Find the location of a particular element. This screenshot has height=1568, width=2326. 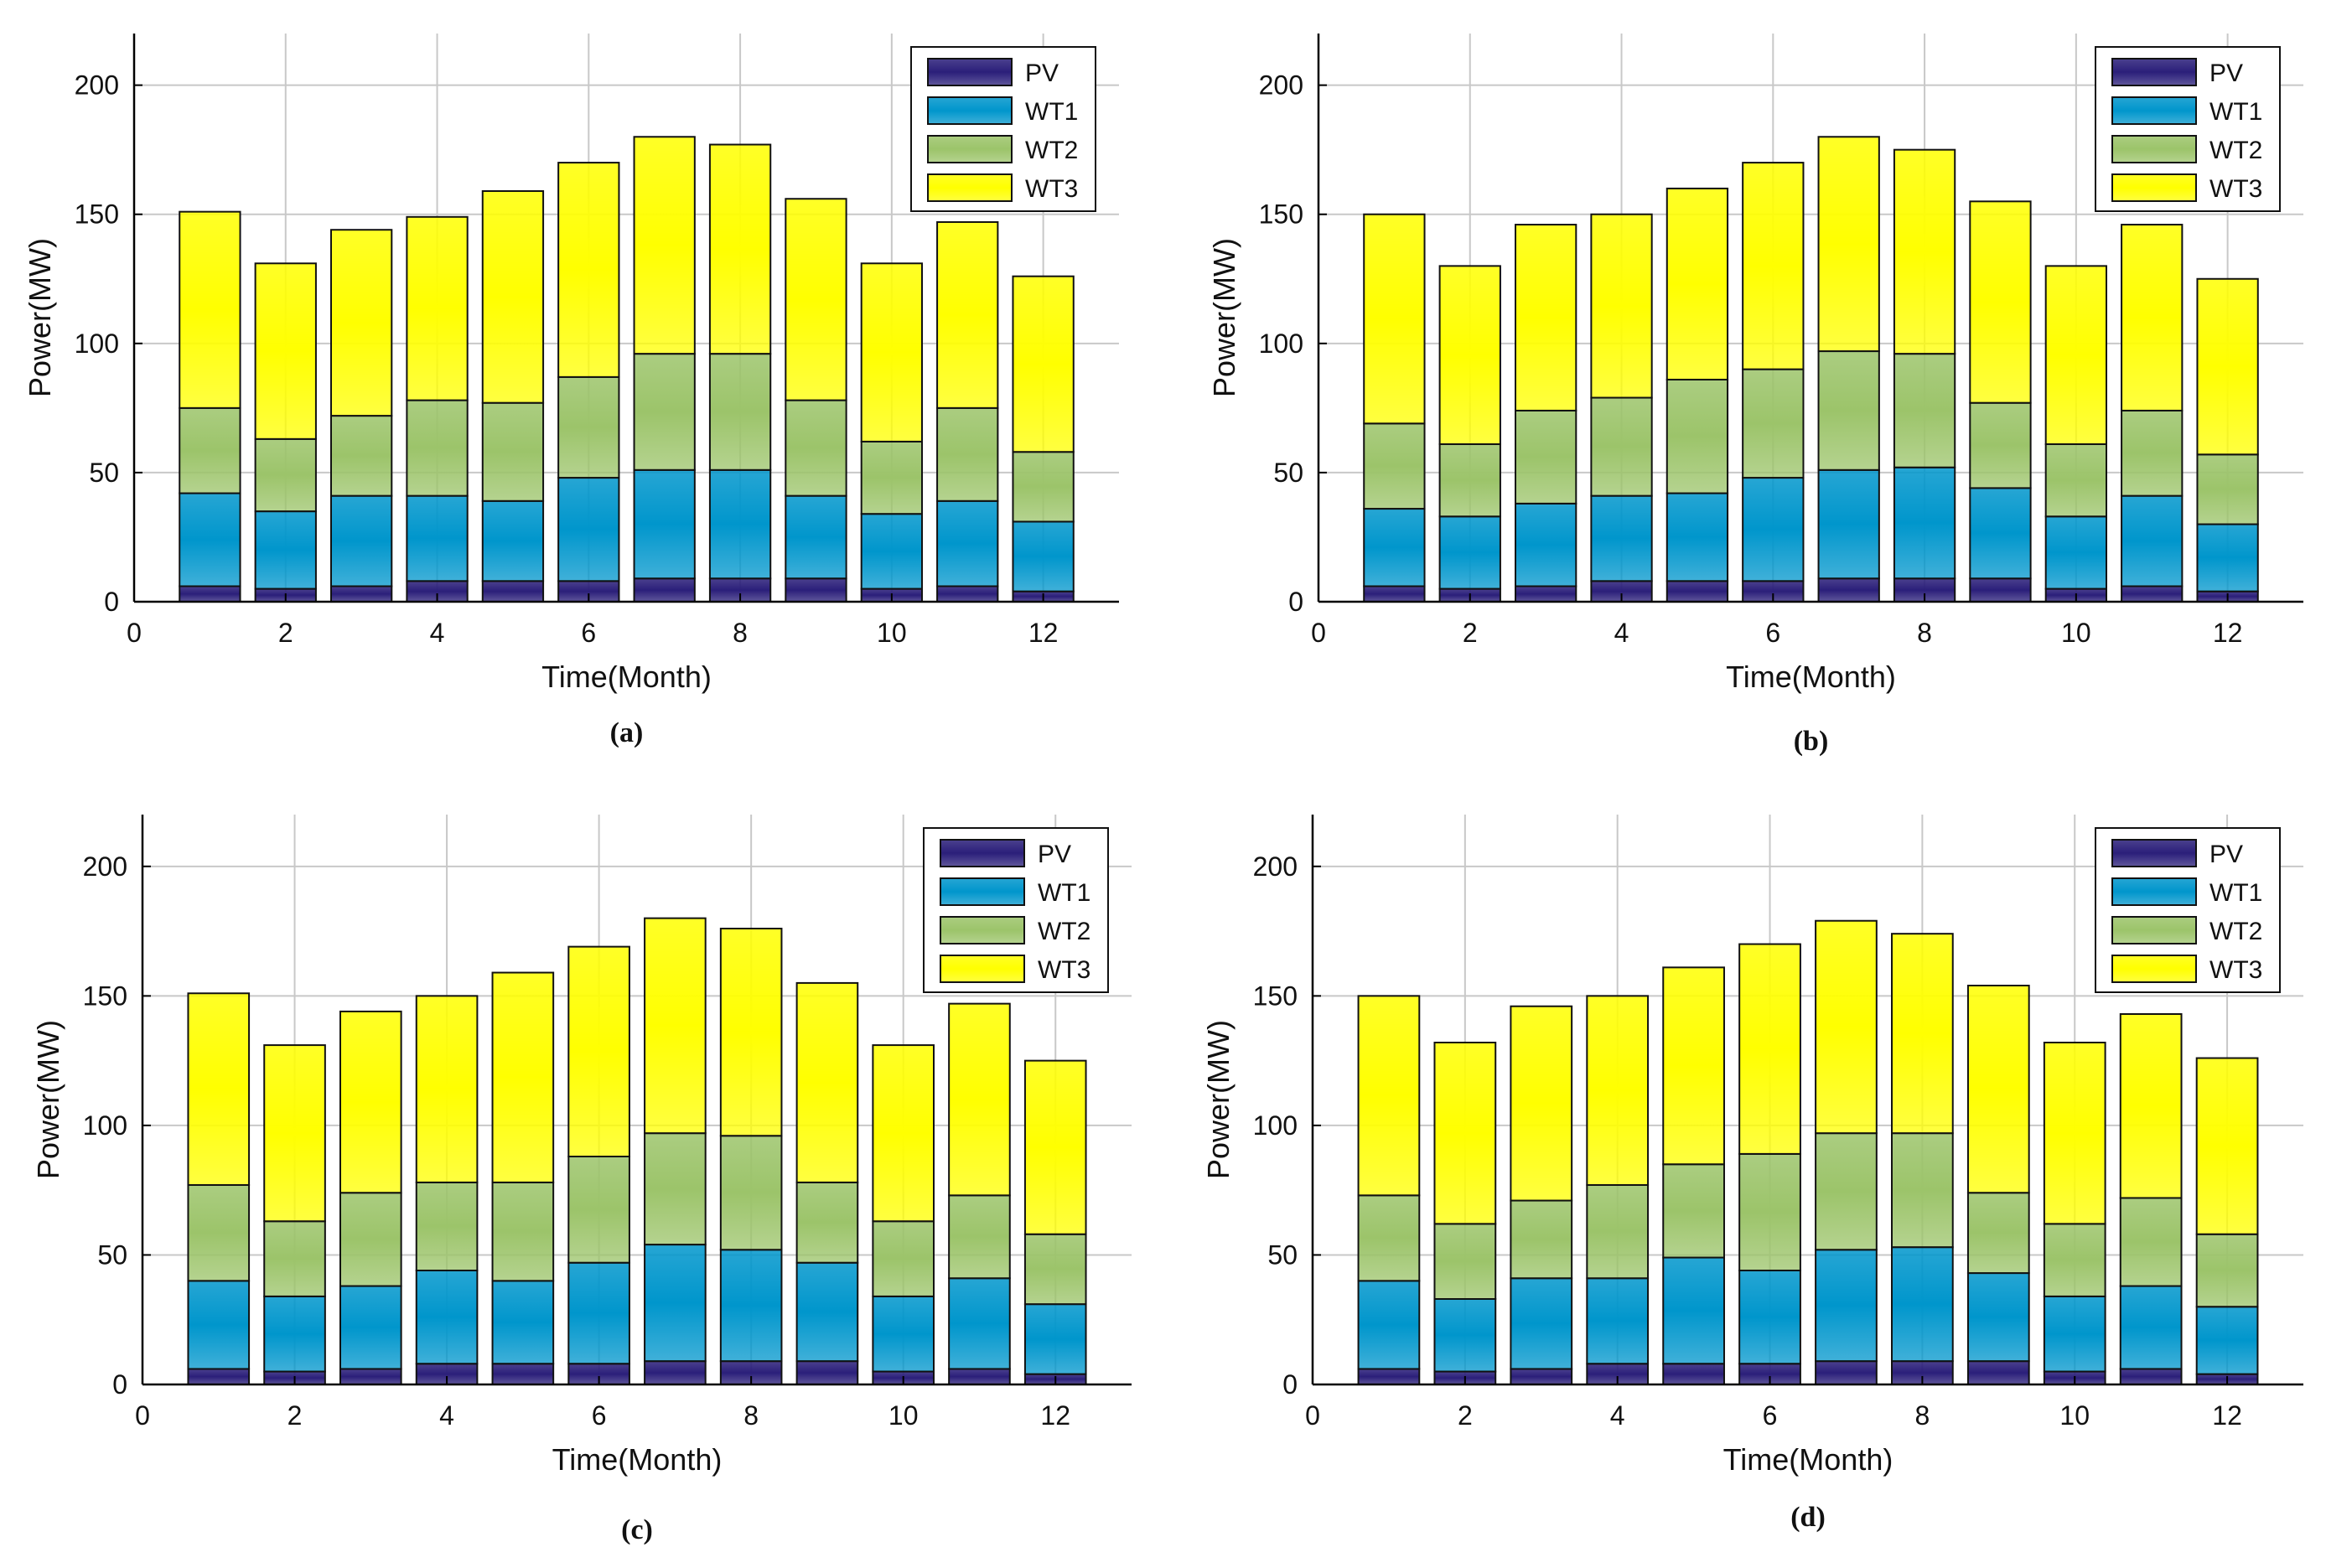

legend-label-wt1: WT1 is located at coordinates (1064, 893).